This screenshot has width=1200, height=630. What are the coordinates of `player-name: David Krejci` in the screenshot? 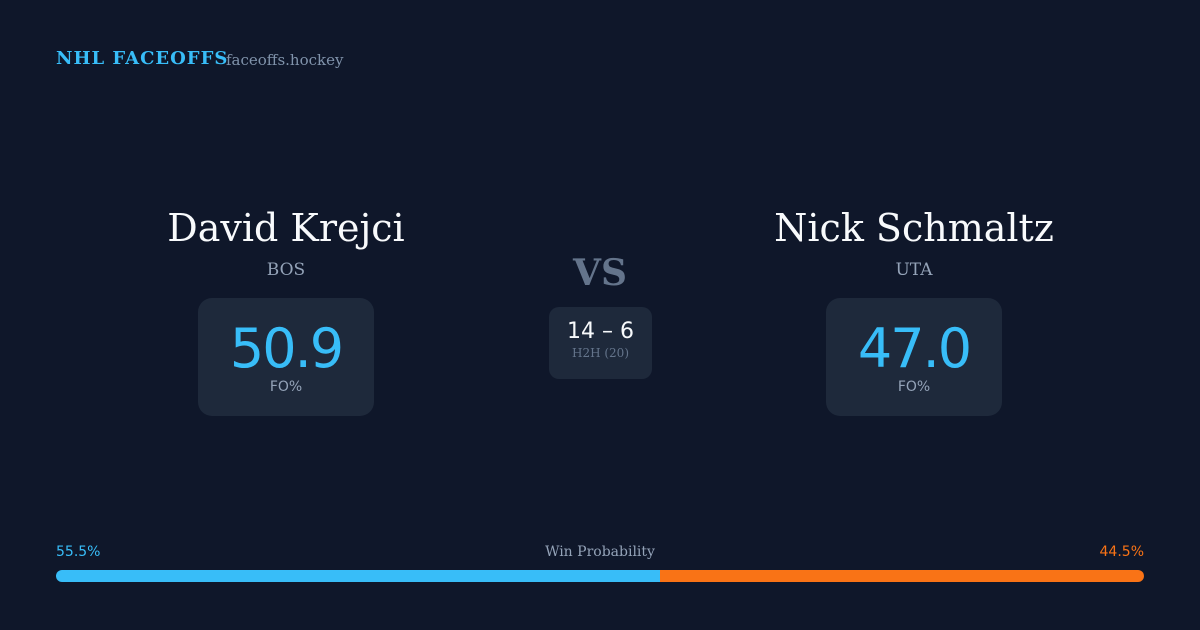 It's located at (286, 228).